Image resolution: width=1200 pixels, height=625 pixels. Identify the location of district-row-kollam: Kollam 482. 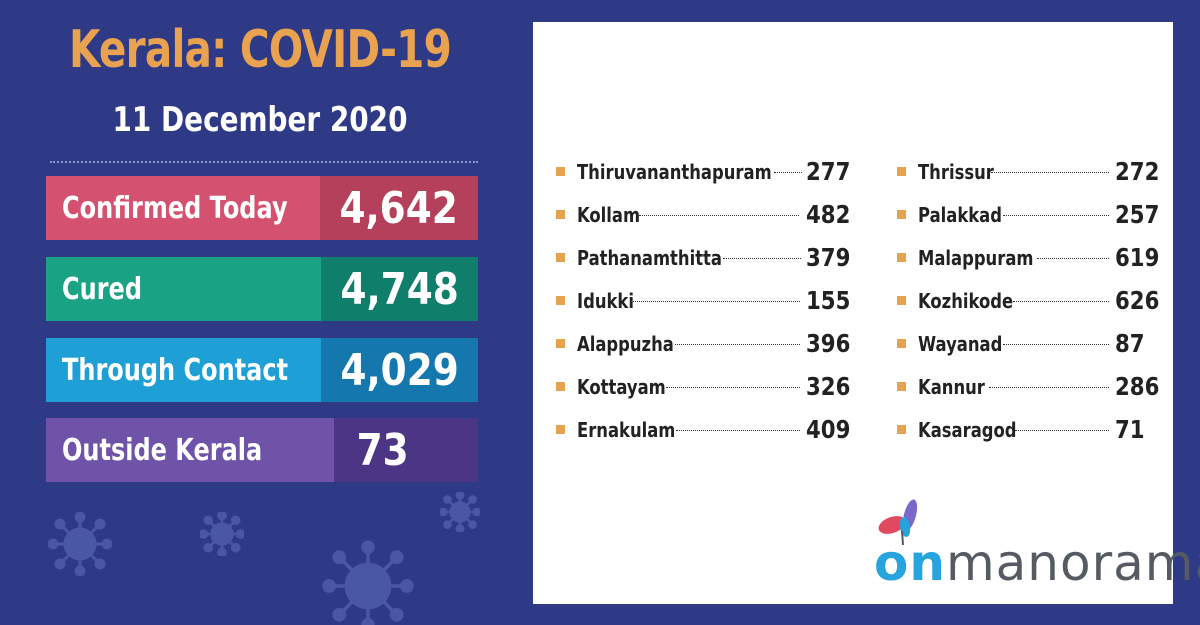
(706, 214).